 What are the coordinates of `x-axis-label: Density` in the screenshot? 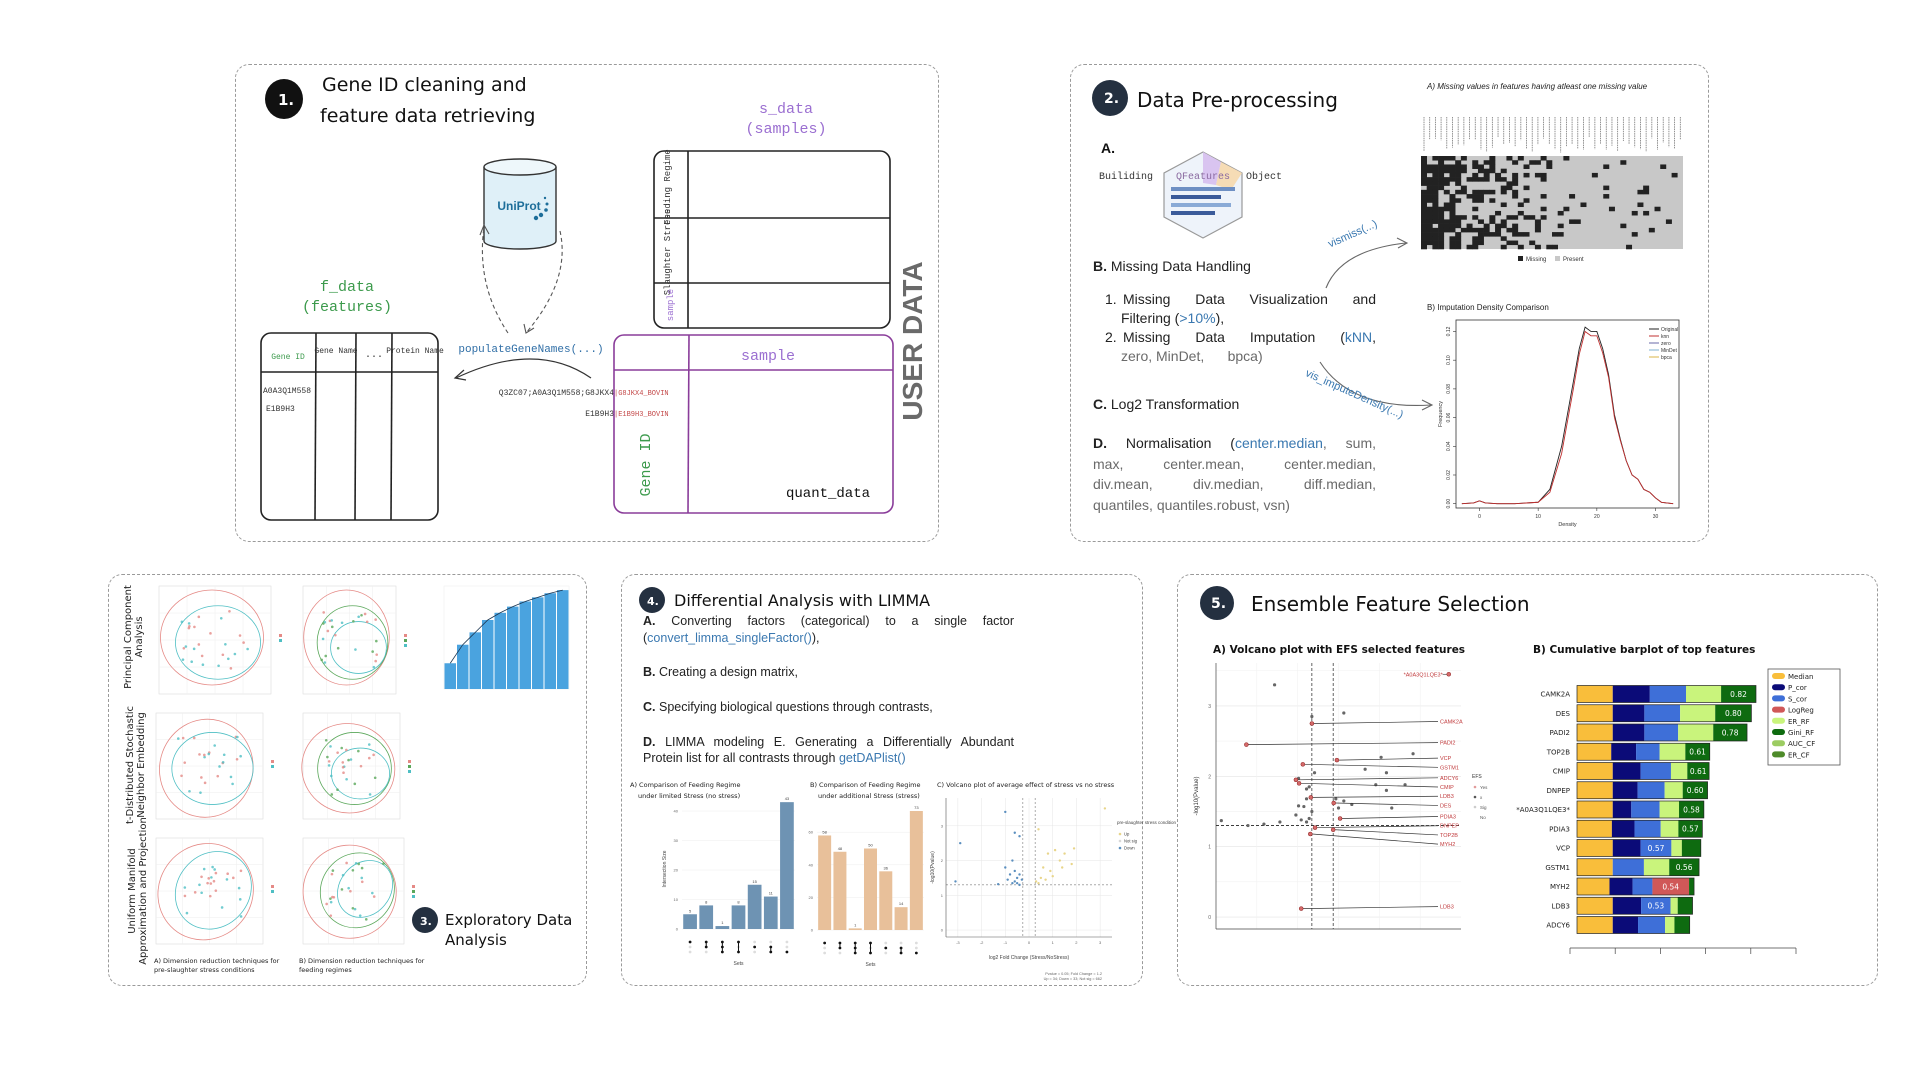 It's located at (1567, 525).